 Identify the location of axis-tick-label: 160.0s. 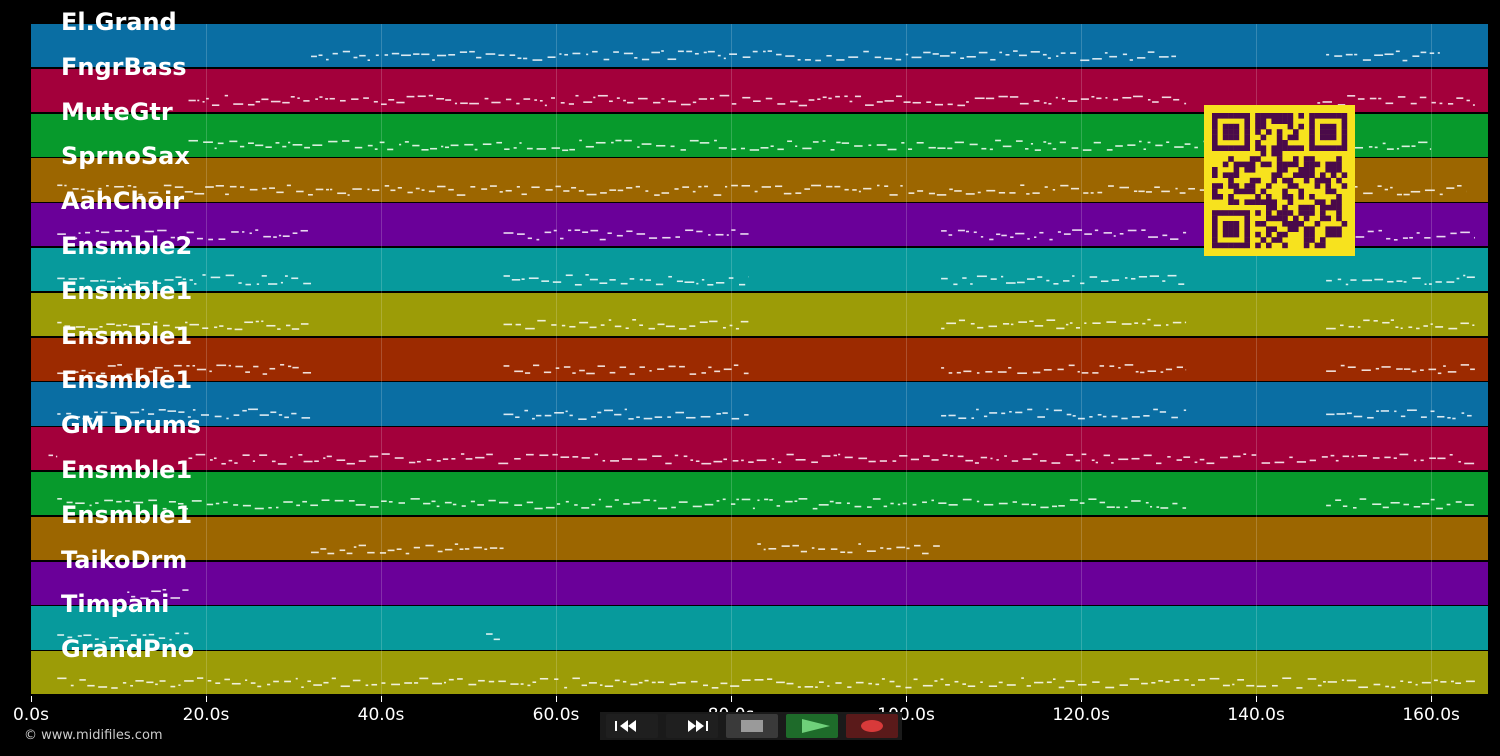
(1431, 715).